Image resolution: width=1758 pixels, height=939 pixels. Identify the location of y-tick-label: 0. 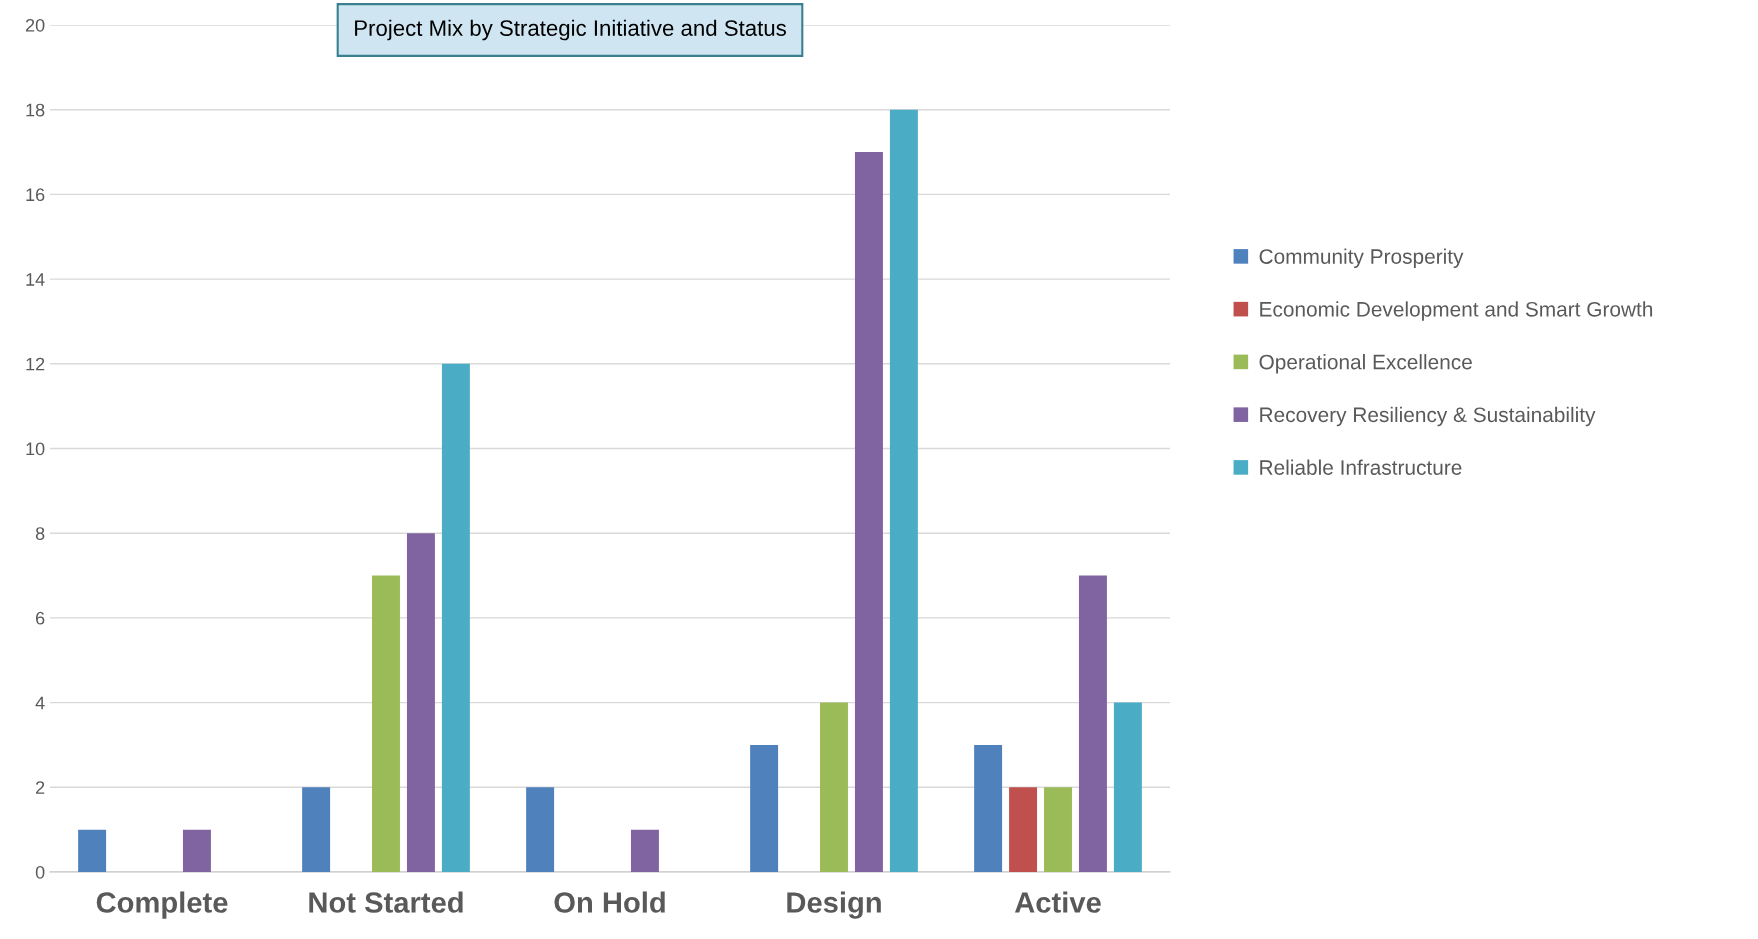
(40, 872).